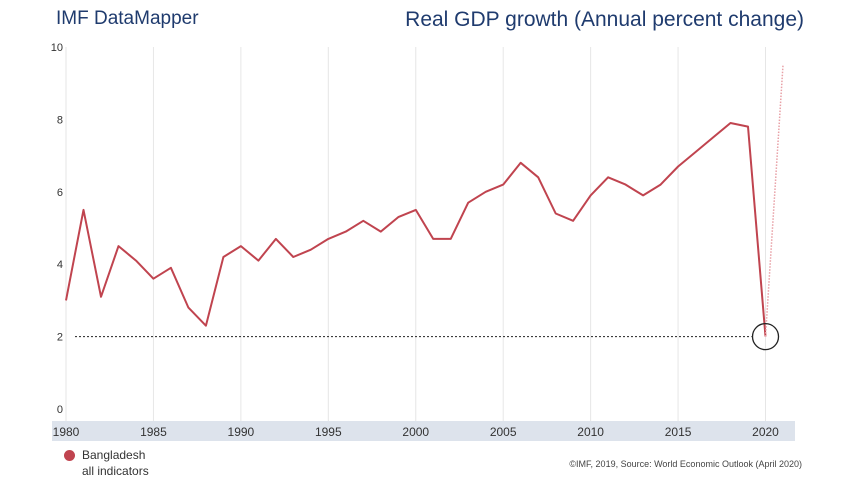 The width and height of the screenshot is (860, 484). I want to click on y-tick-label-6: 6, so click(60, 193).